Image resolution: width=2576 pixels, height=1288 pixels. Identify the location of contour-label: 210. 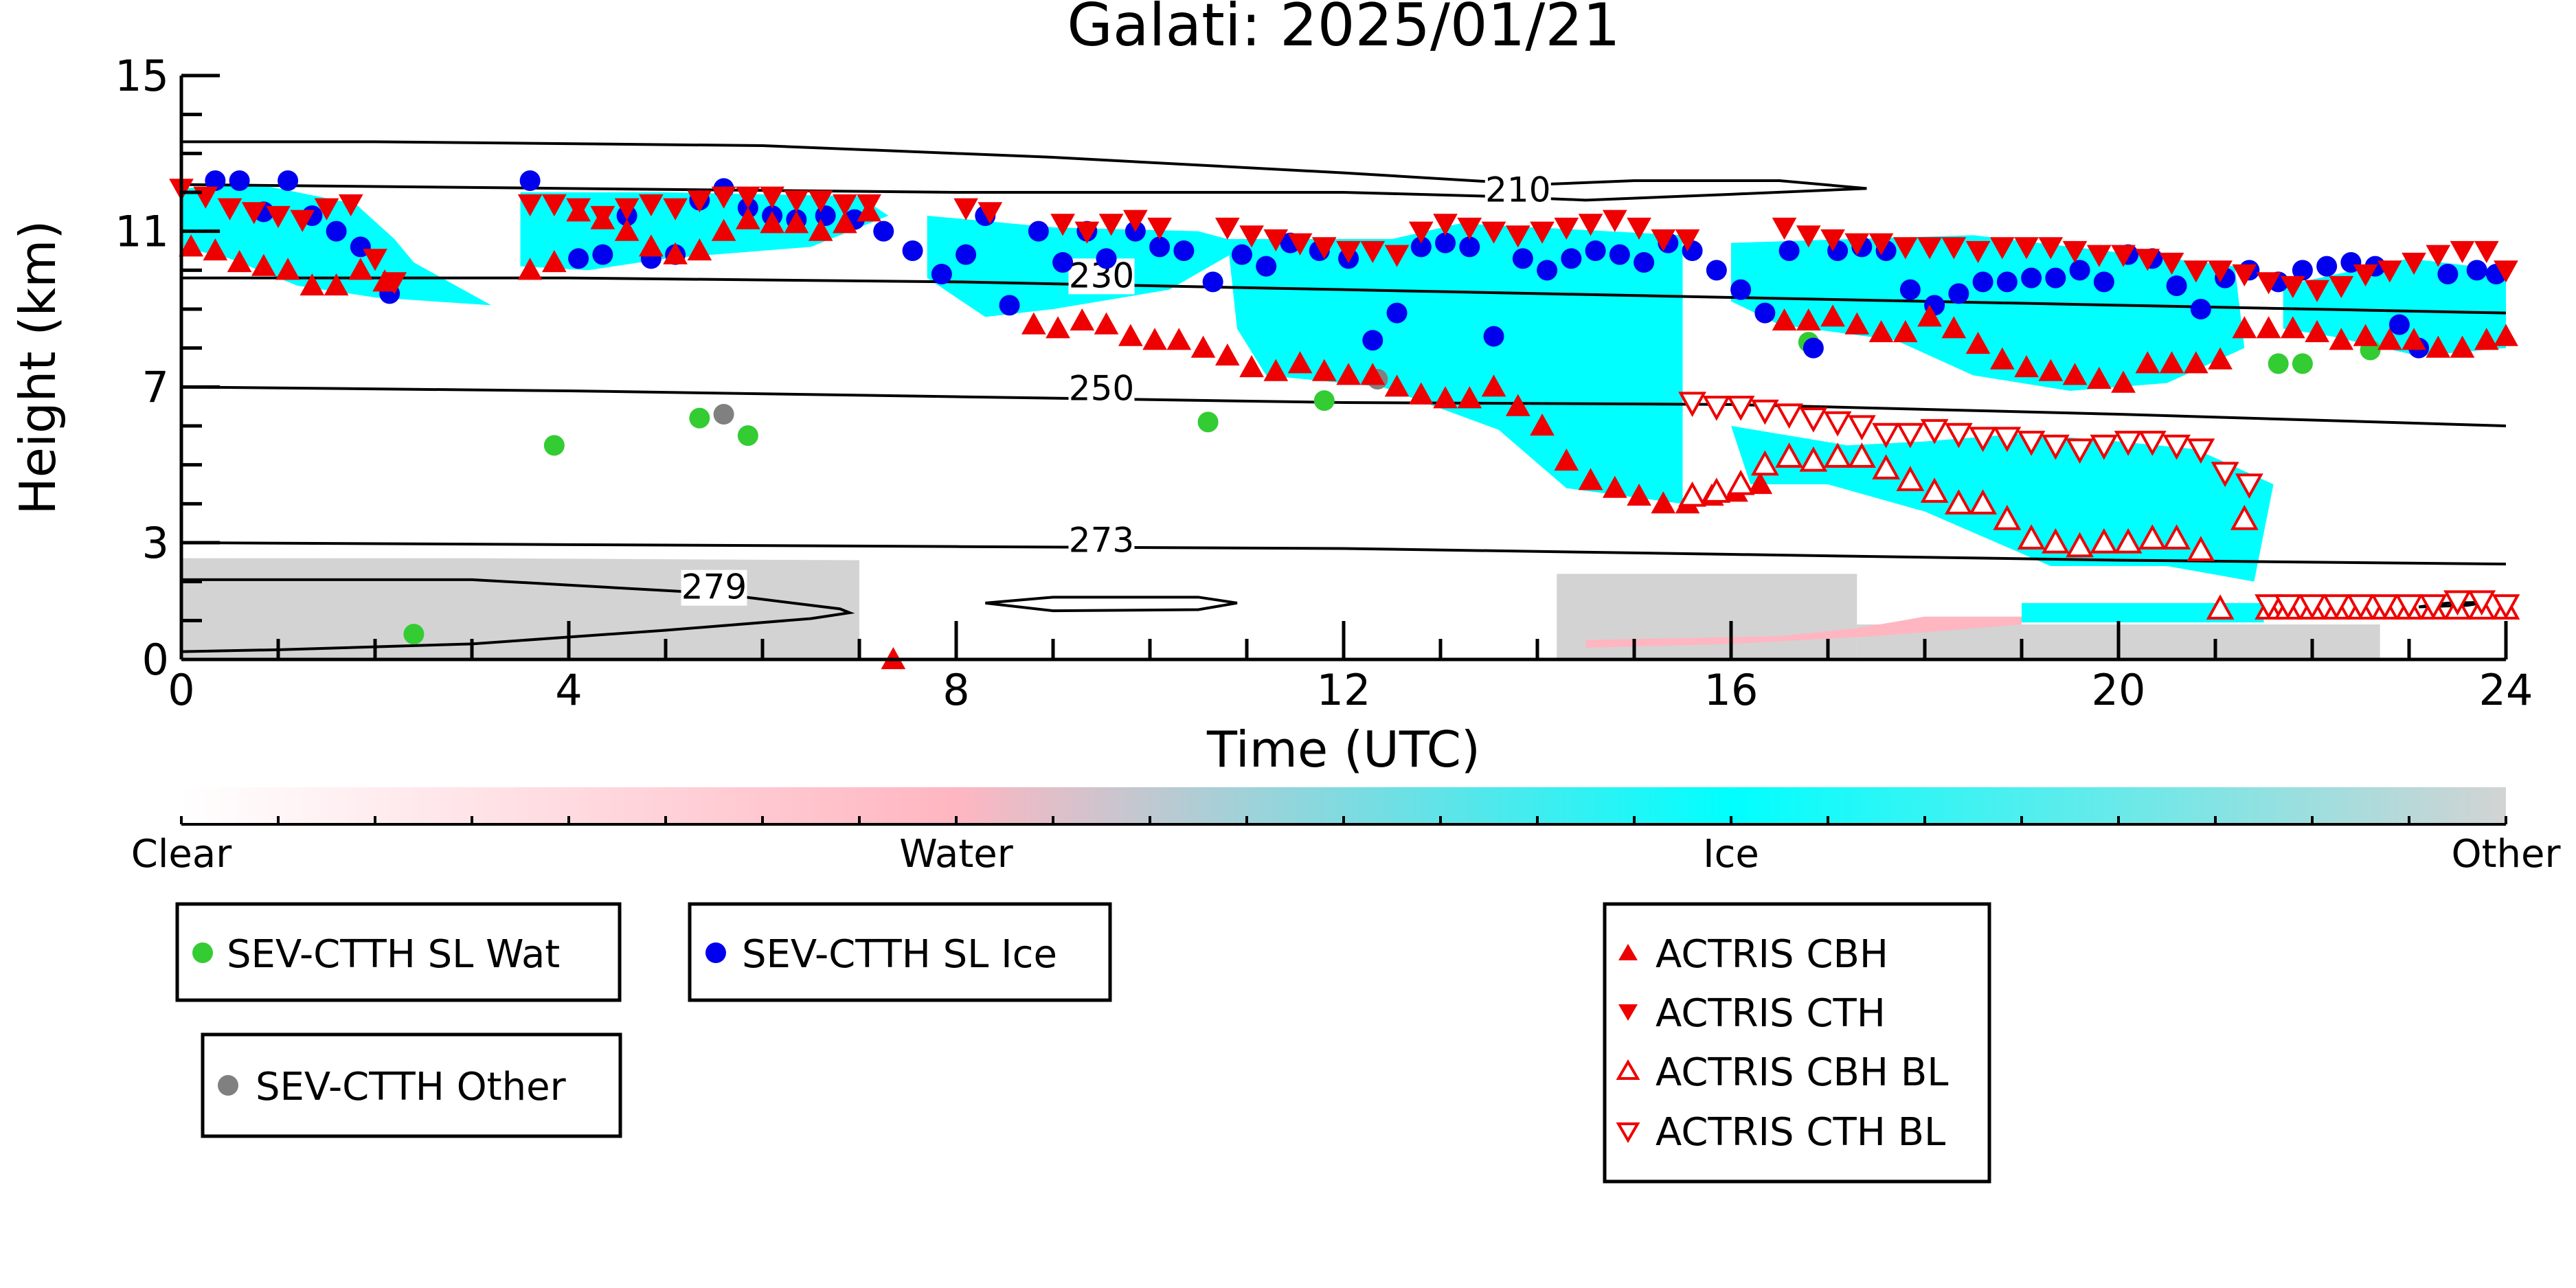
(1517, 190).